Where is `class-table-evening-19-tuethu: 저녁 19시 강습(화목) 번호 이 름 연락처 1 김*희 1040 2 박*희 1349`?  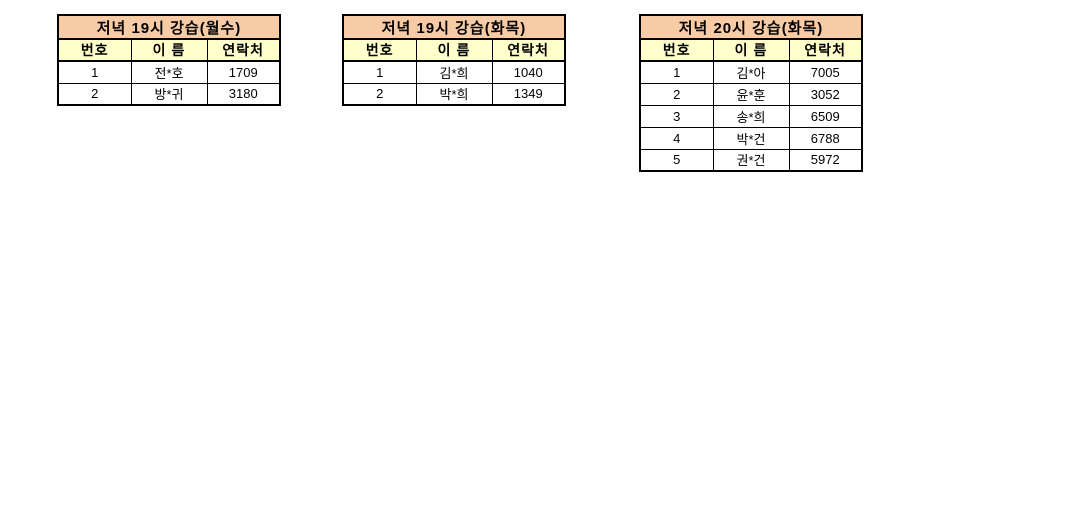 class-table-evening-19-tuethu: 저녁 19시 강습(화목) 번호 이 름 연락처 1 김*희 1040 2 박*희 1349 is located at coordinates (454, 60).